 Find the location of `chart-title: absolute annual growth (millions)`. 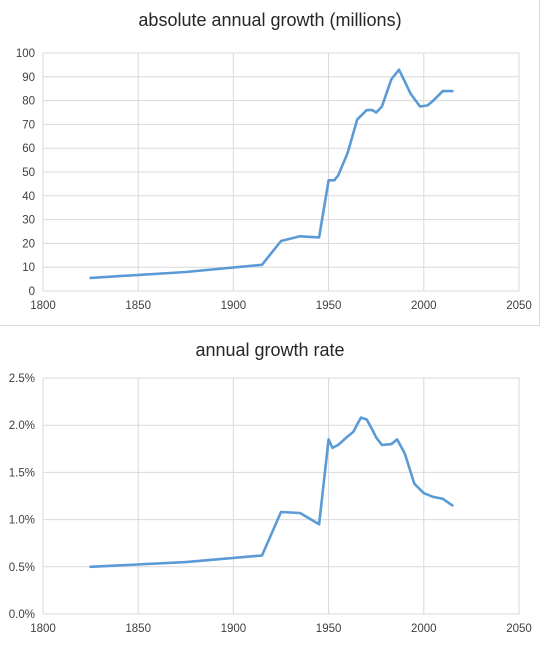

chart-title: absolute annual growth (millions) is located at coordinates (270, 20).